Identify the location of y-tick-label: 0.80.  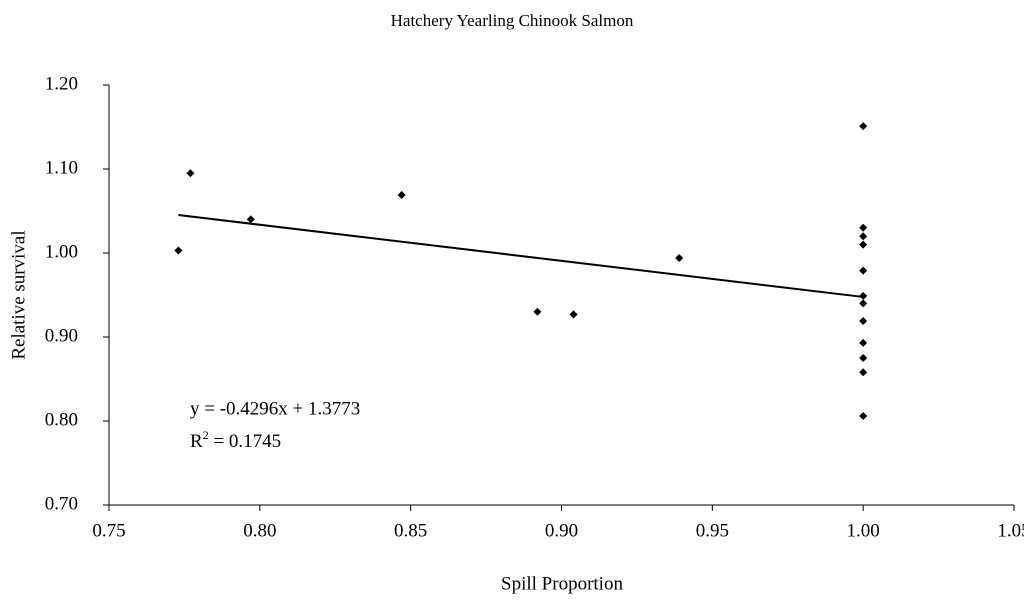
(61, 419).